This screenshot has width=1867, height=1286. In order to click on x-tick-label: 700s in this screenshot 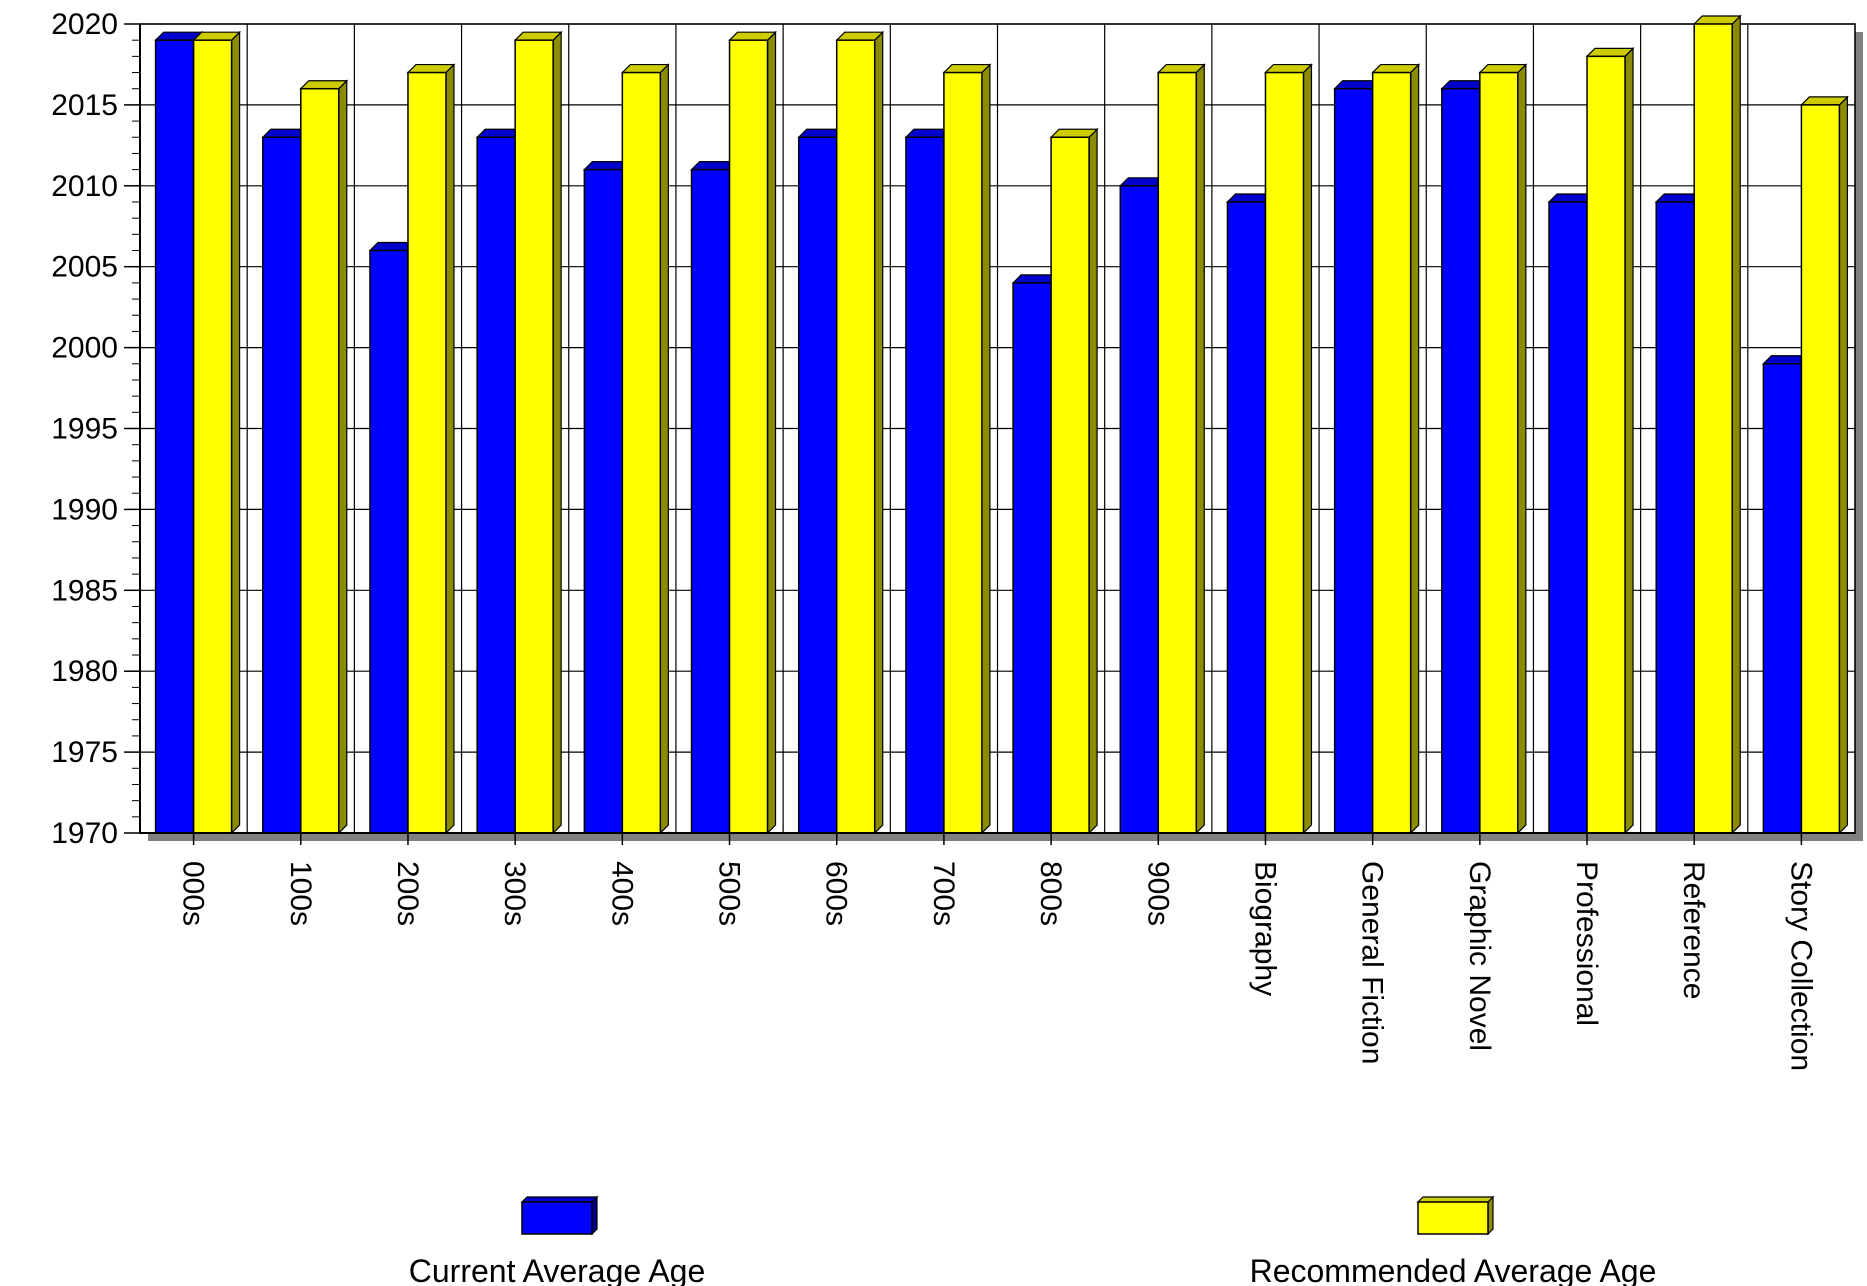, I will do `click(943, 893)`.